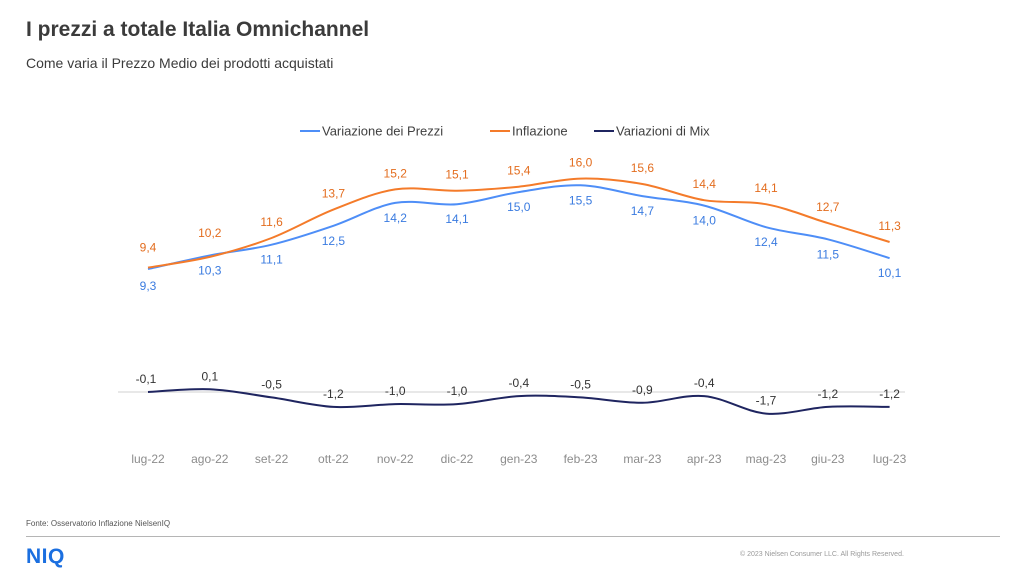  What do you see at coordinates (519, 459) in the screenshot?
I see `x-tick-label: gen-23` at bounding box center [519, 459].